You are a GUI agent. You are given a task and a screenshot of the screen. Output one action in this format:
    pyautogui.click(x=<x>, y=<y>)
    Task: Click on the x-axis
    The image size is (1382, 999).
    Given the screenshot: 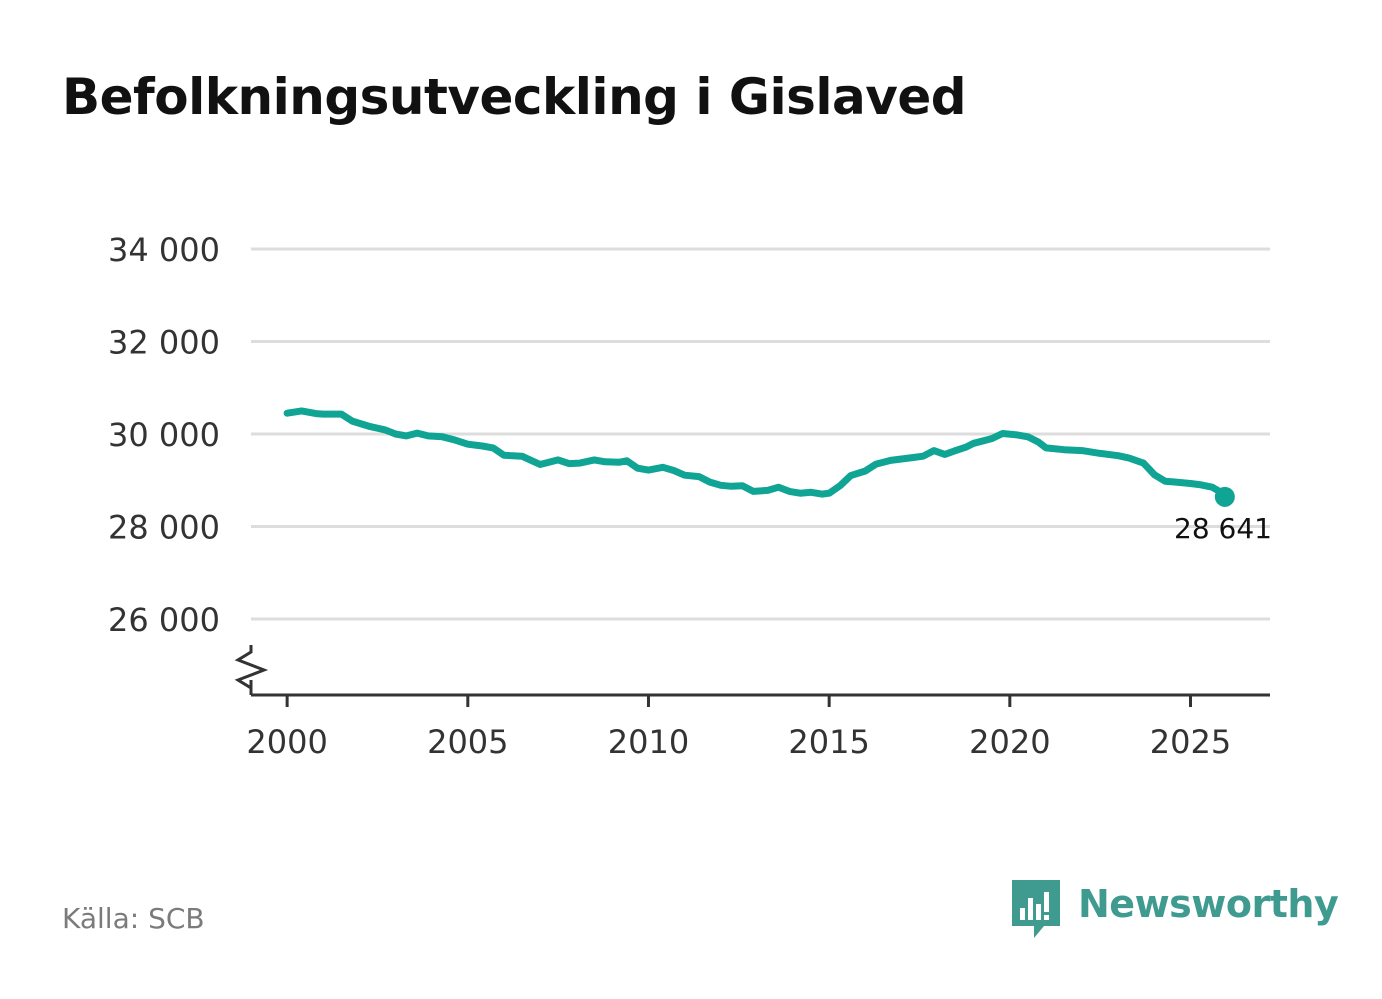 What is the action you would take?
    pyautogui.click(x=759, y=693)
    